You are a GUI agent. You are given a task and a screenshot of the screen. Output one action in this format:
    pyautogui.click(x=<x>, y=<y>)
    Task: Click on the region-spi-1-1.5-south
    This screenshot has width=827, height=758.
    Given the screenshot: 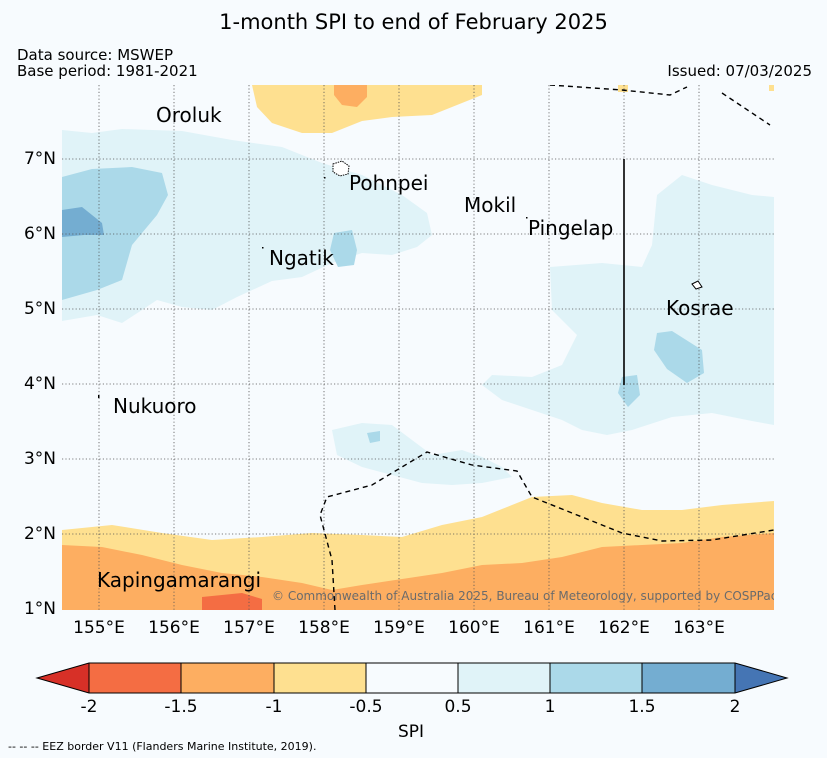 What is the action you would take?
    pyautogui.click(x=373, y=437)
    